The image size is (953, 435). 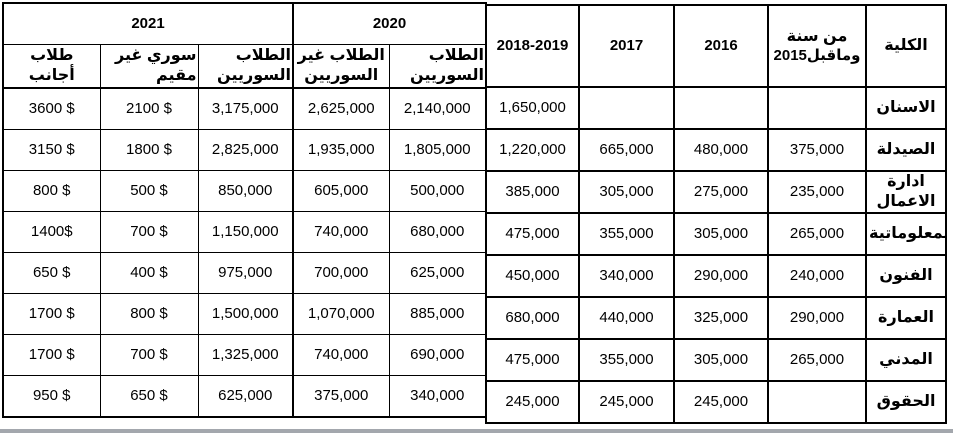 What do you see at coordinates (437, 66) in the screenshot?
I see `subheader-syrian-students-2020: الطلاب السوريين` at bounding box center [437, 66].